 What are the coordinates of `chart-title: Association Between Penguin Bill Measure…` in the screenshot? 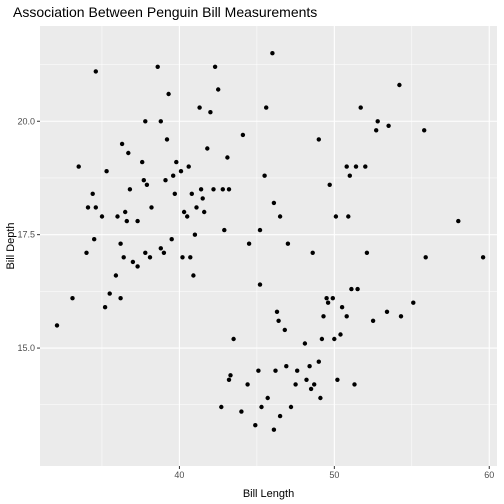 It's located at (165, 12).